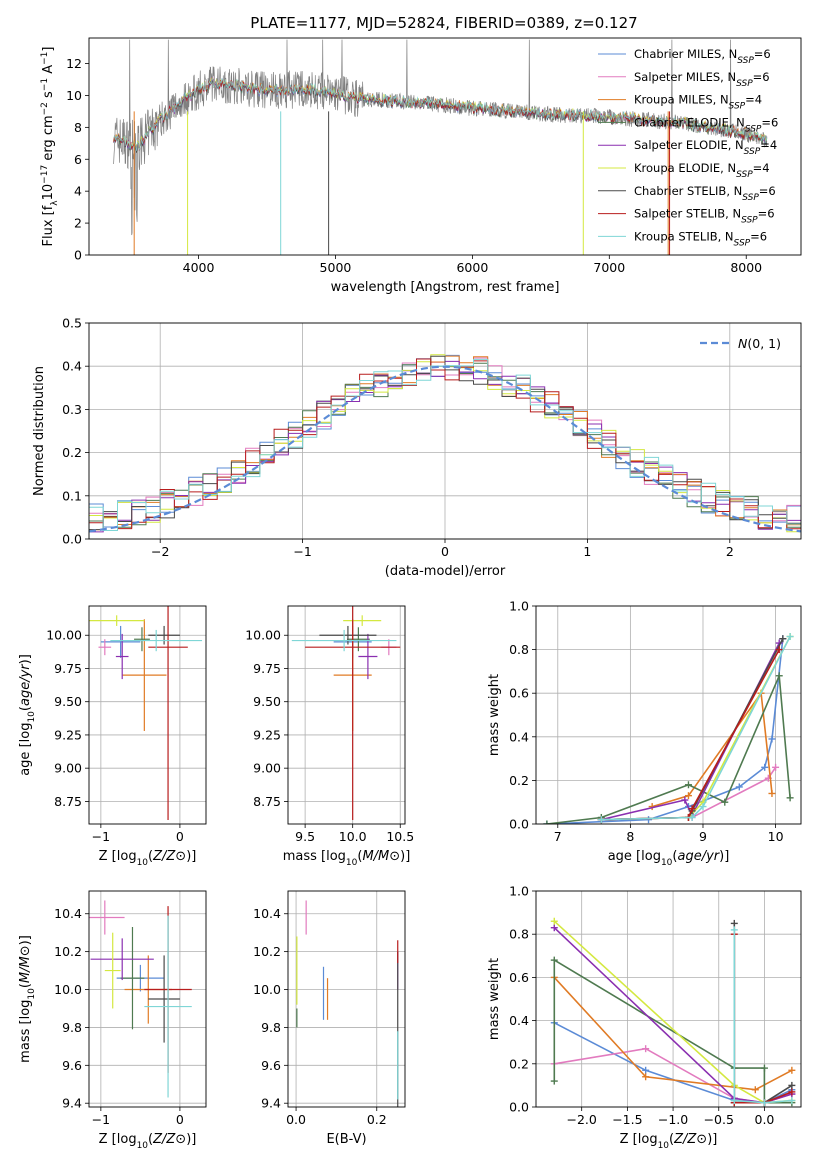  Describe the element at coordinates (704, 216) in the screenshot. I see `legend-label: Salpeter STELIB, NSSP=6` at that location.